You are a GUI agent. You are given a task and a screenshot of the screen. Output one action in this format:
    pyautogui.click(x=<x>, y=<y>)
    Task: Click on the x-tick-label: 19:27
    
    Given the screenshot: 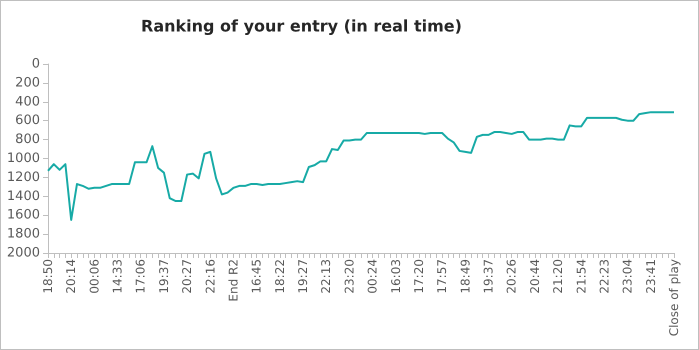 What is the action you would take?
    pyautogui.click(x=303, y=276)
    